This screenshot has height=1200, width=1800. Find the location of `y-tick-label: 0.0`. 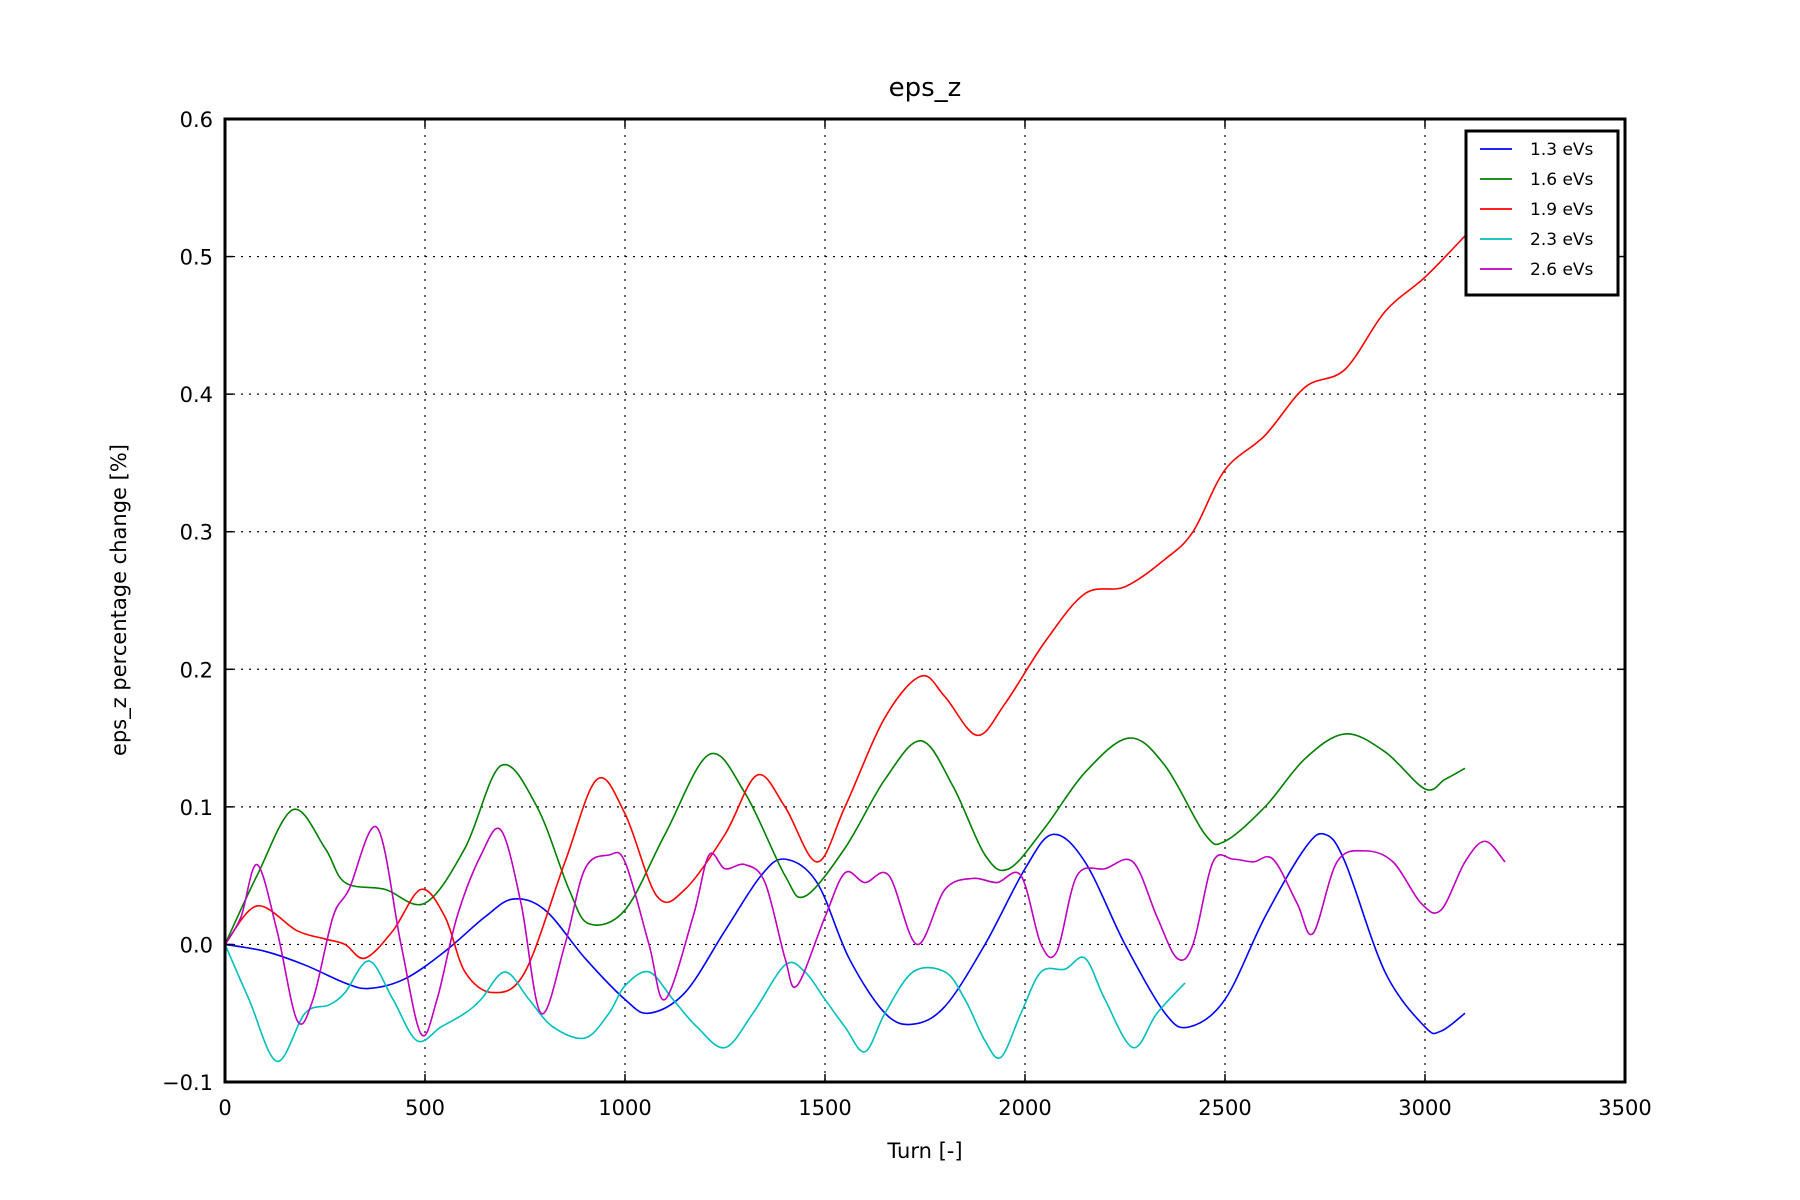

y-tick-label: 0.0 is located at coordinates (196, 945).